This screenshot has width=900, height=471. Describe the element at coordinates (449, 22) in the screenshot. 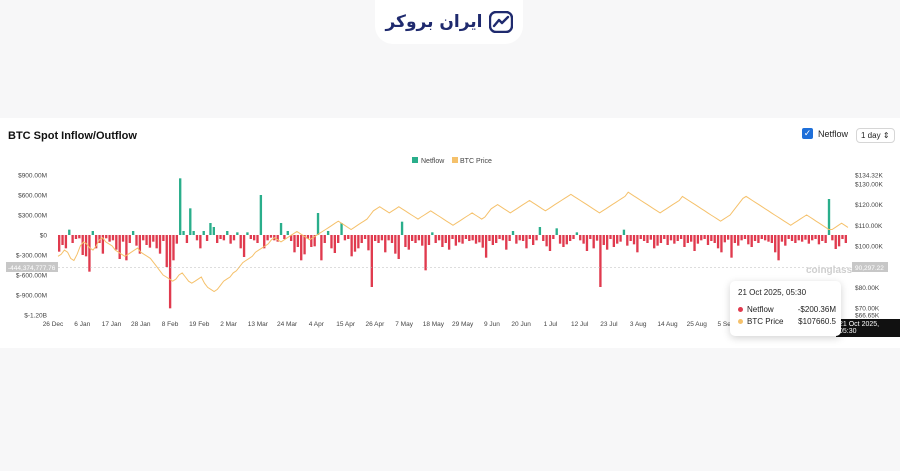

I see `brand-logo: ایران بروکر` at that location.